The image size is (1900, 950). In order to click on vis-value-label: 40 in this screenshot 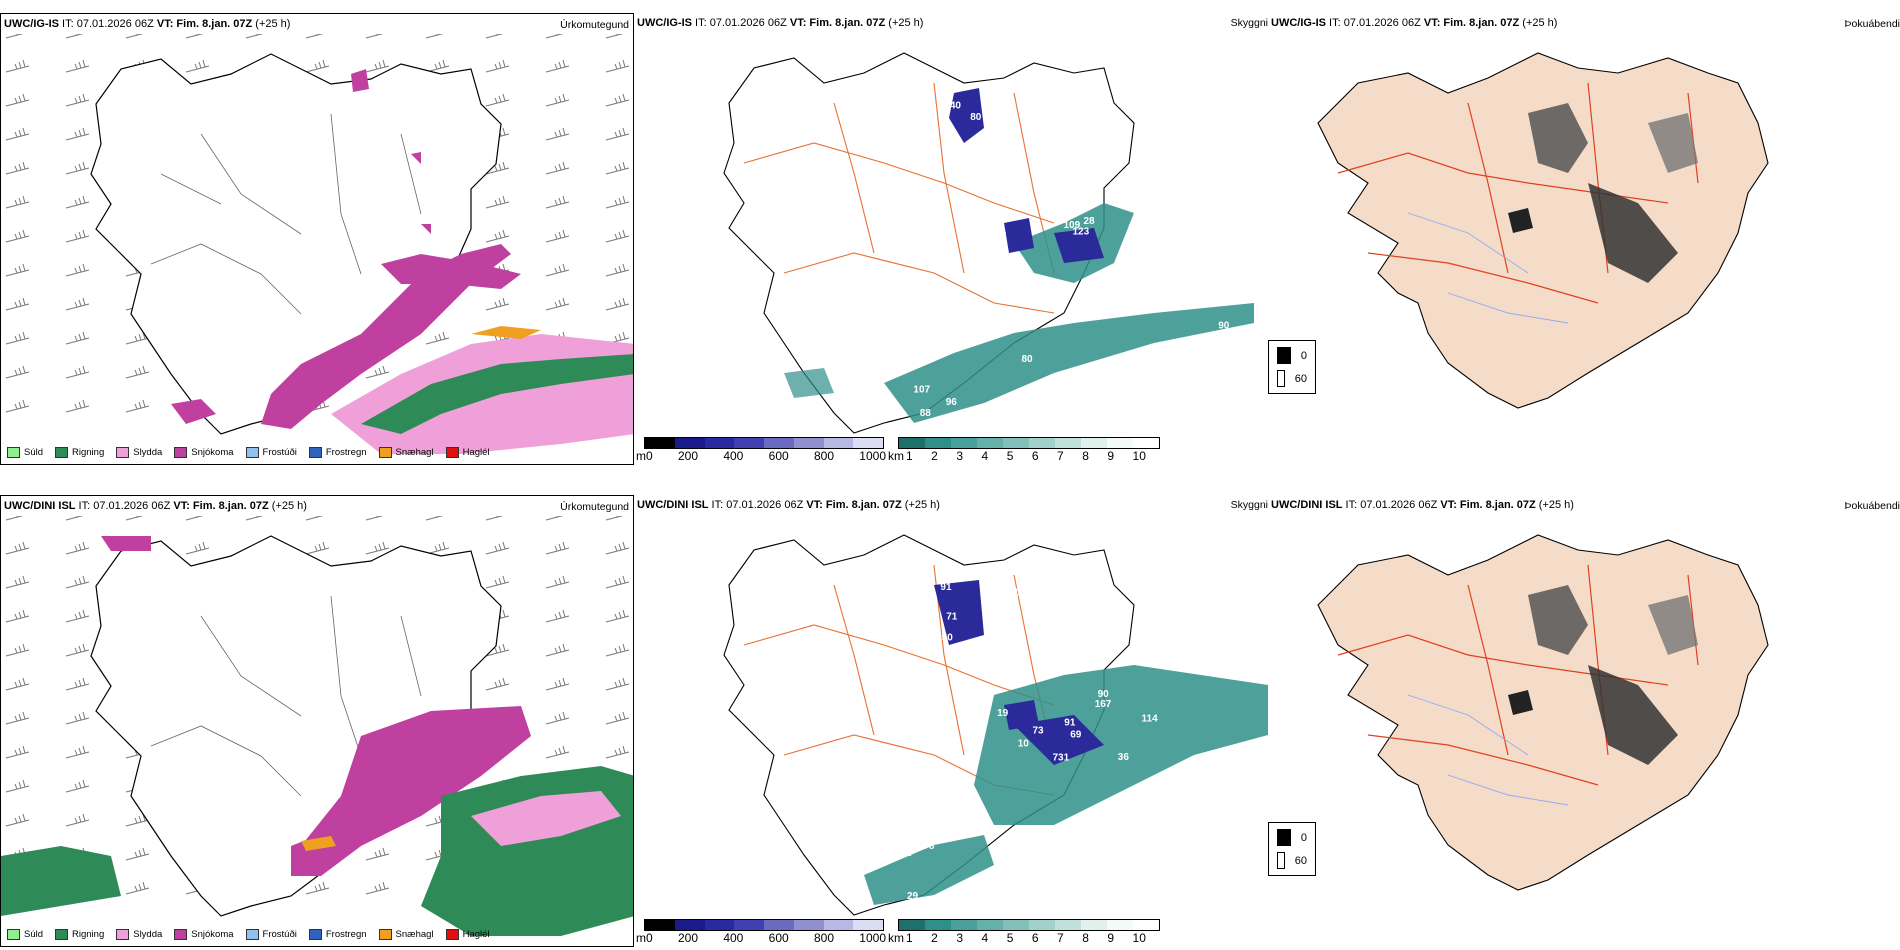, I will do `click(1043, 838)`.